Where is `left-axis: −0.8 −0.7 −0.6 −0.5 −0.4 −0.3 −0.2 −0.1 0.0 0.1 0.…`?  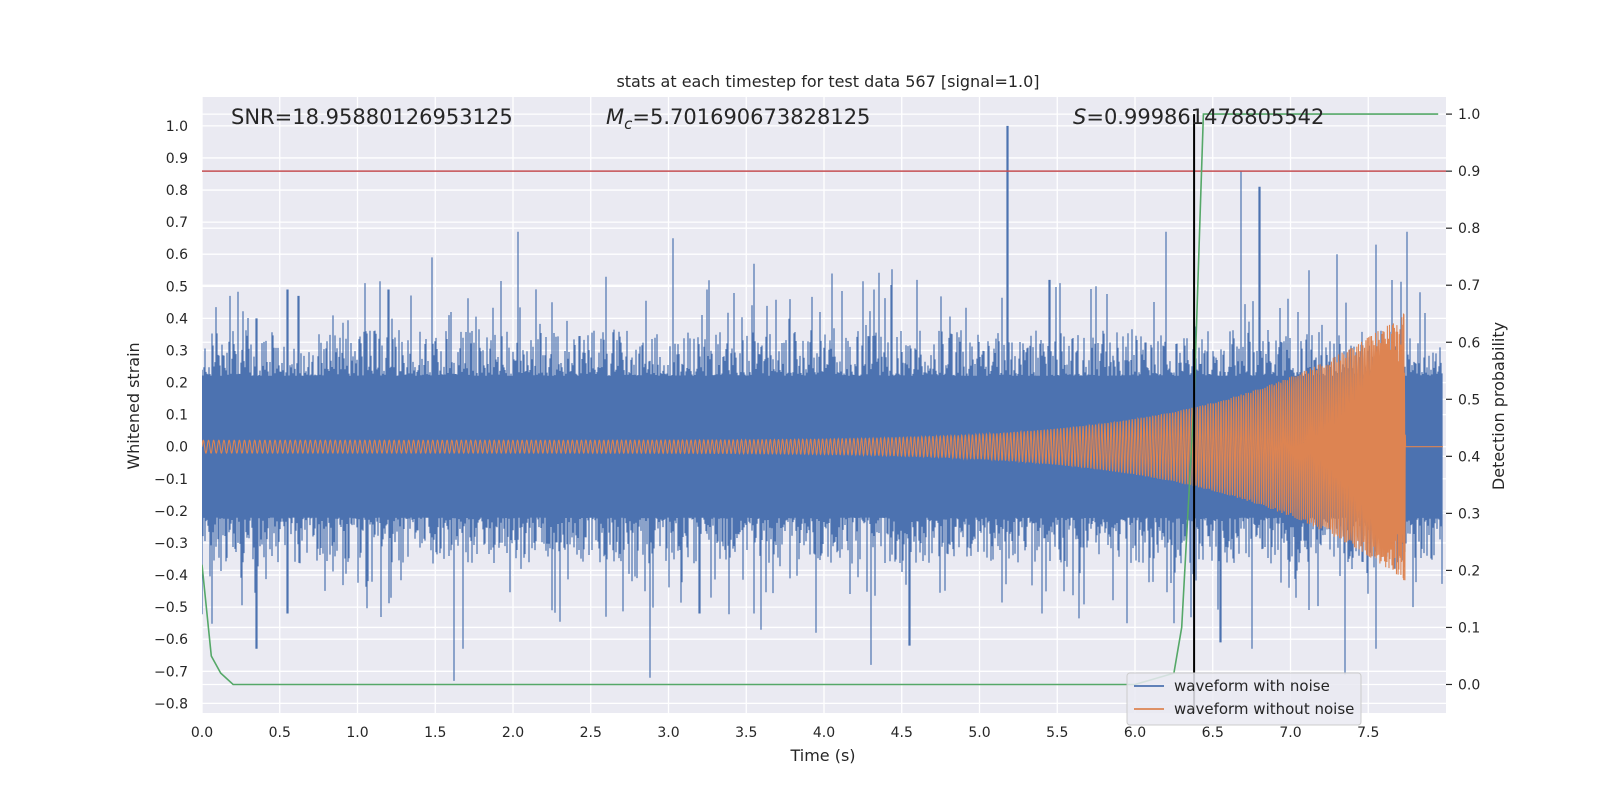 left-axis: −0.8 −0.7 −0.6 −0.5 −0.4 −0.3 −0.2 −0.1 0.0 0.1 0.… is located at coordinates (171, 416).